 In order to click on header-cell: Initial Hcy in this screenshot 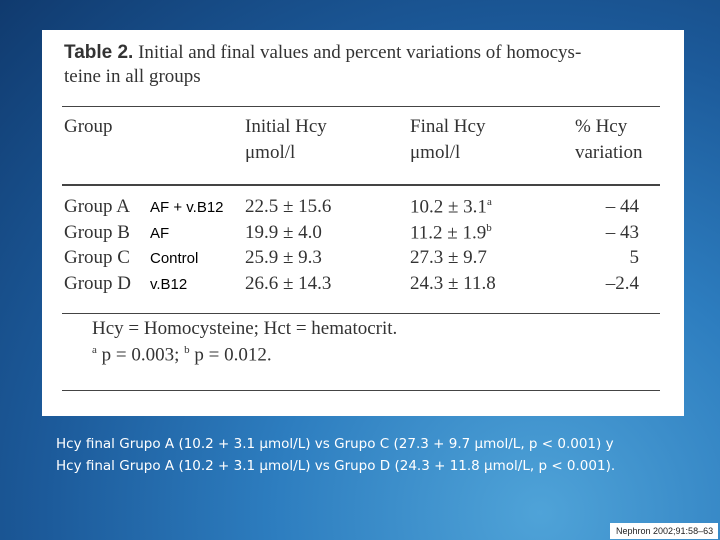, I will do `click(286, 126)`.